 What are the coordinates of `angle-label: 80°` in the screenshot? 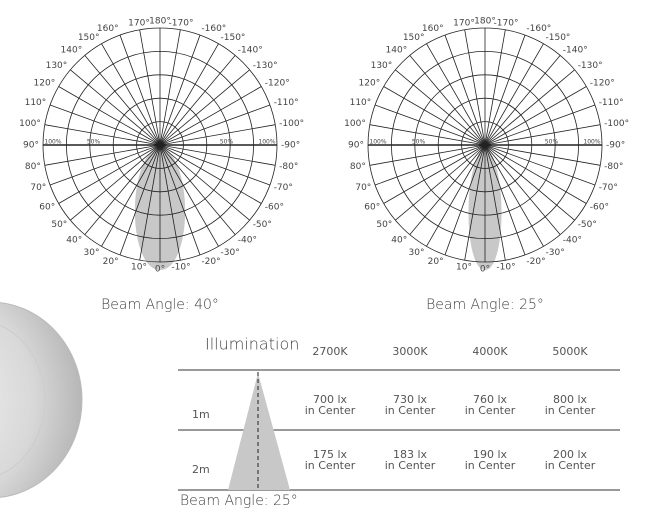 It's located at (358, 167).